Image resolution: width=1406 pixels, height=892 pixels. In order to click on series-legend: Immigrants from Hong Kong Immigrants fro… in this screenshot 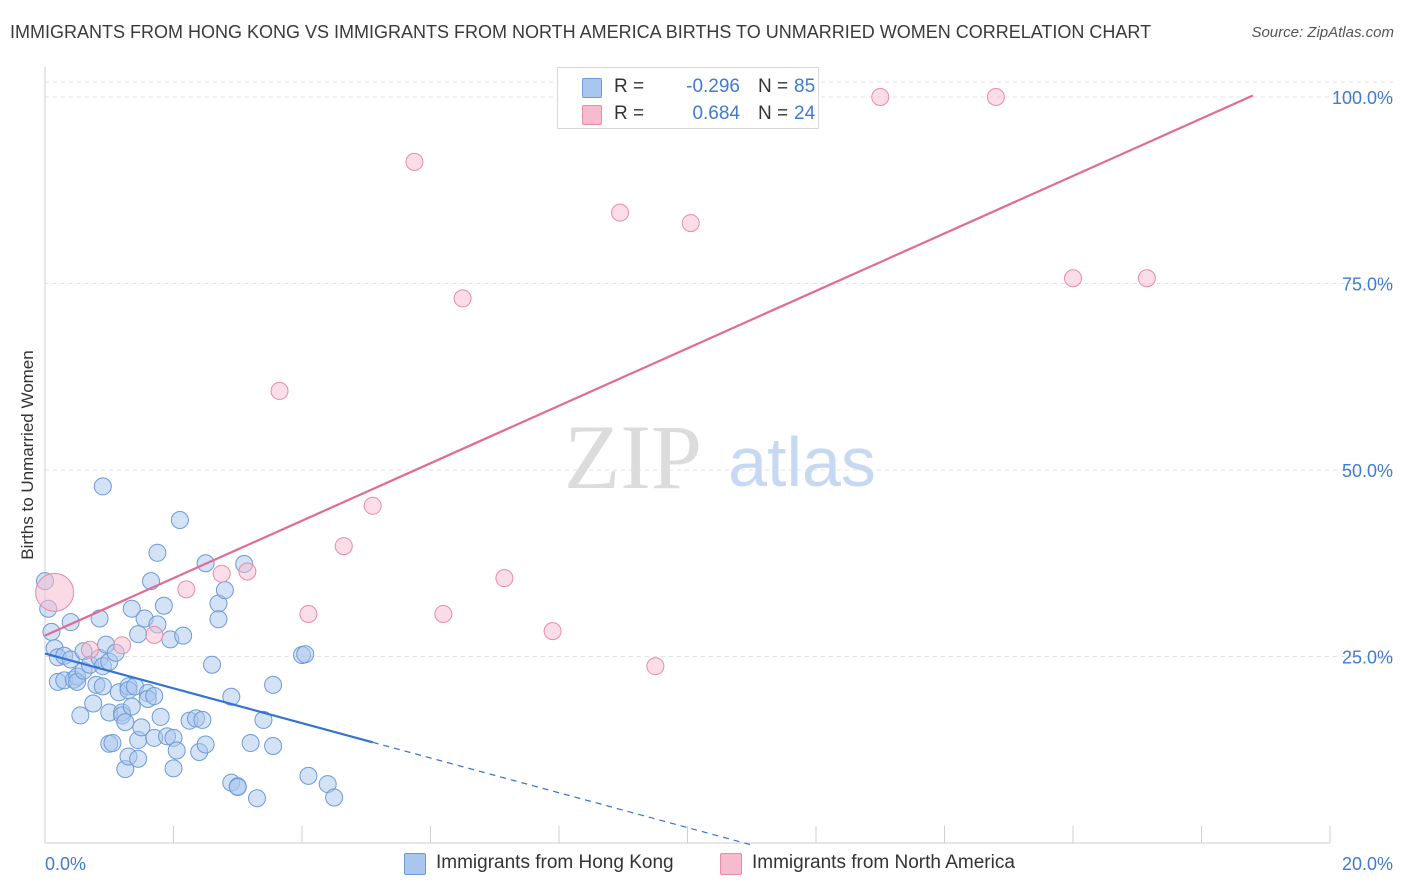, I will do `click(703, 865)`.